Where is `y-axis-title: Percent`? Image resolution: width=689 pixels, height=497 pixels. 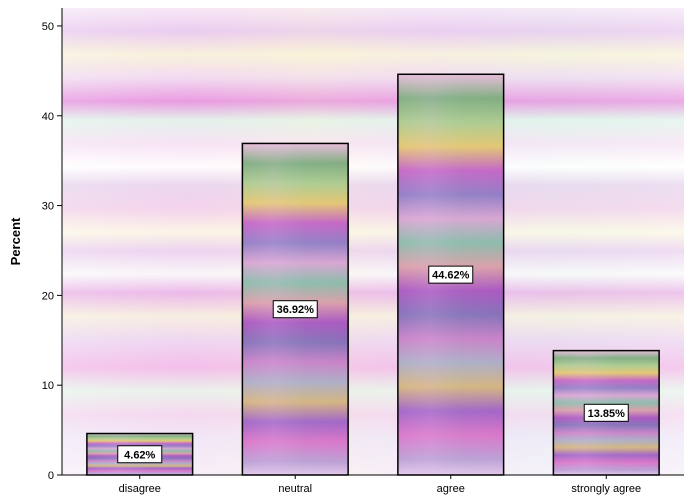
y-axis-title: Percent is located at coordinates (15, 241).